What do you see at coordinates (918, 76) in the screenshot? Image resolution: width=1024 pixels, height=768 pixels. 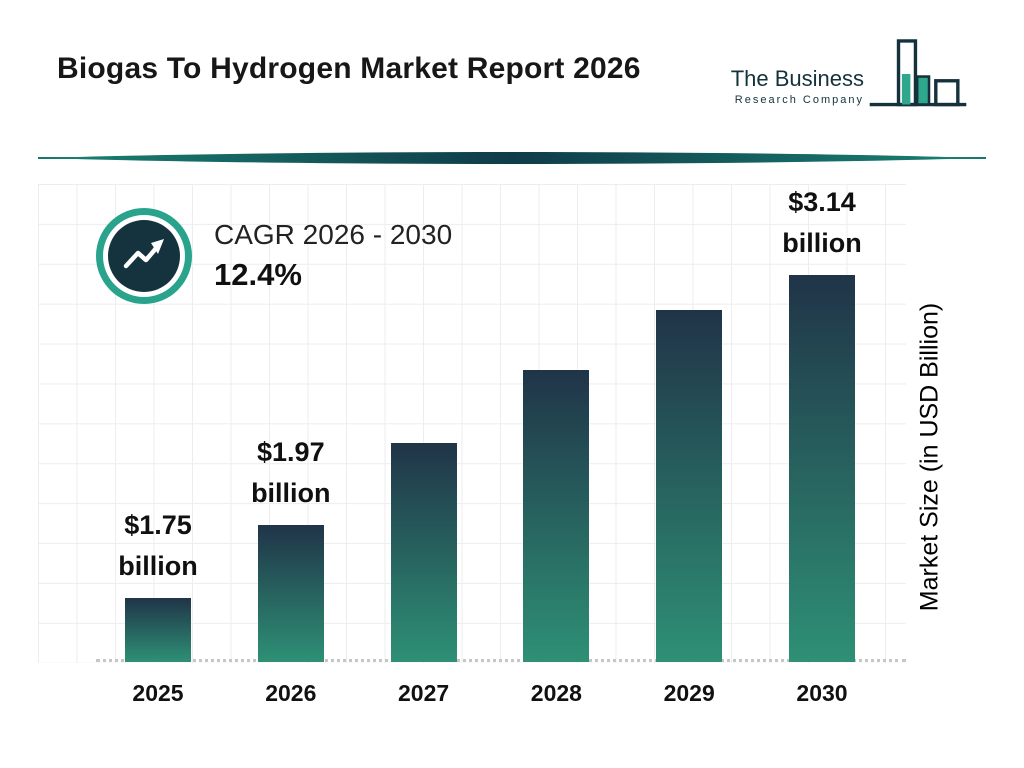 I see `logo-bar-chart-icon` at bounding box center [918, 76].